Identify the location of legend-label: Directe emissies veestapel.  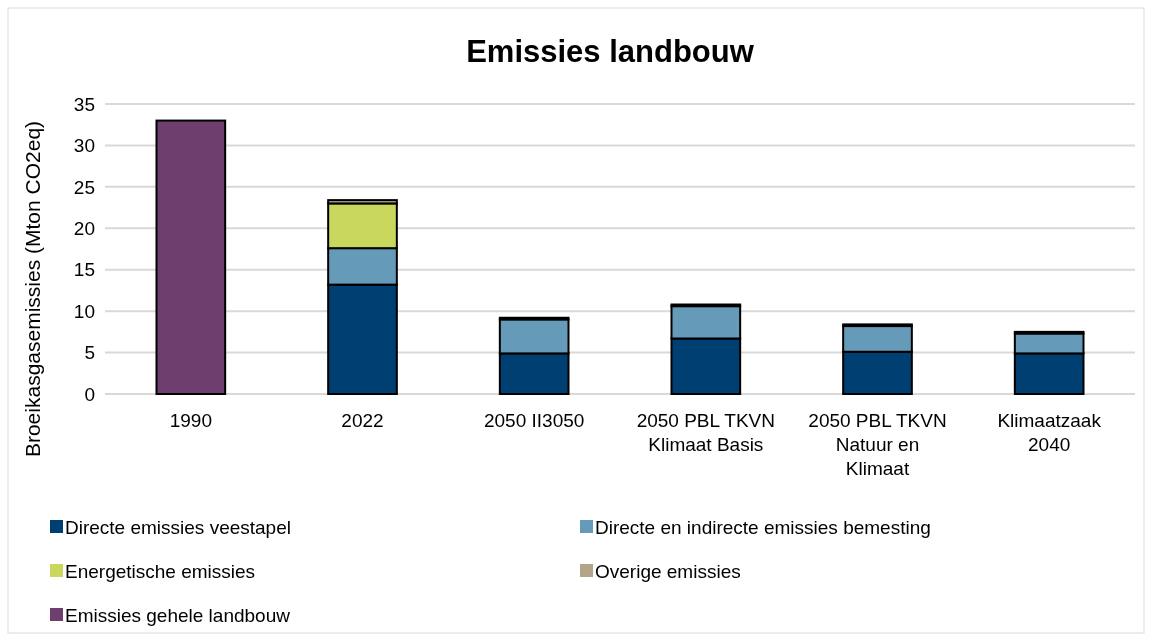
(178, 527).